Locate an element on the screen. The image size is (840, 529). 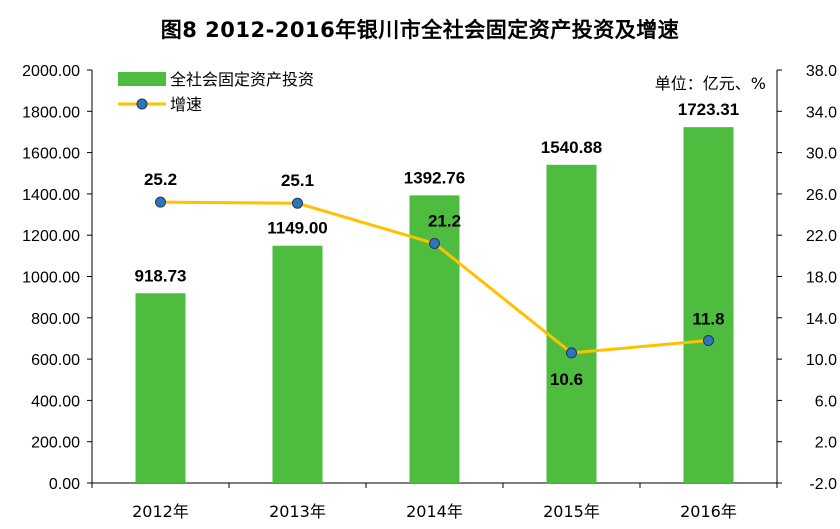
bar-data-label: 1392.76 is located at coordinates (434, 177).